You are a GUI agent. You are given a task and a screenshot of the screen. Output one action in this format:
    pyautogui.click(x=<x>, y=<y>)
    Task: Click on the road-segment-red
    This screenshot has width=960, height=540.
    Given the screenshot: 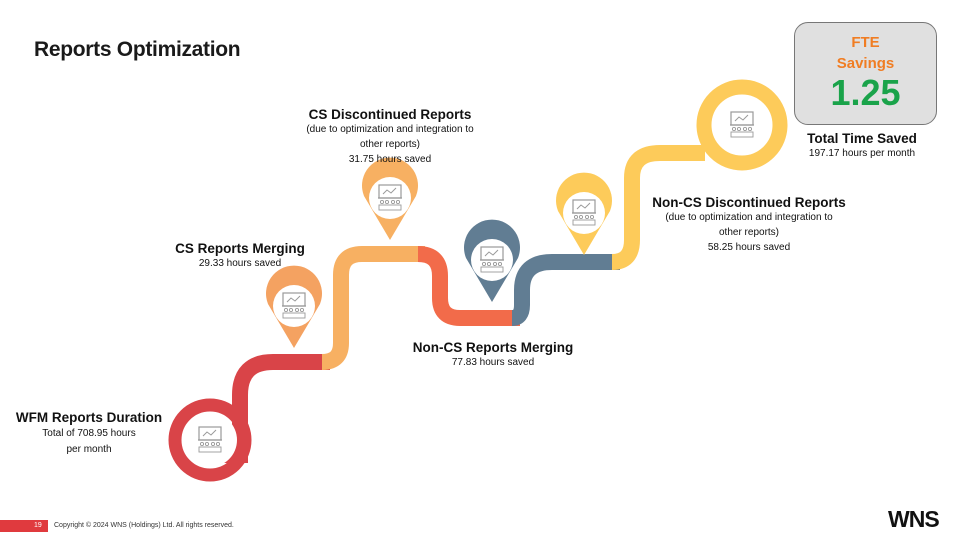 What is the action you would take?
    pyautogui.click(x=270, y=408)
    